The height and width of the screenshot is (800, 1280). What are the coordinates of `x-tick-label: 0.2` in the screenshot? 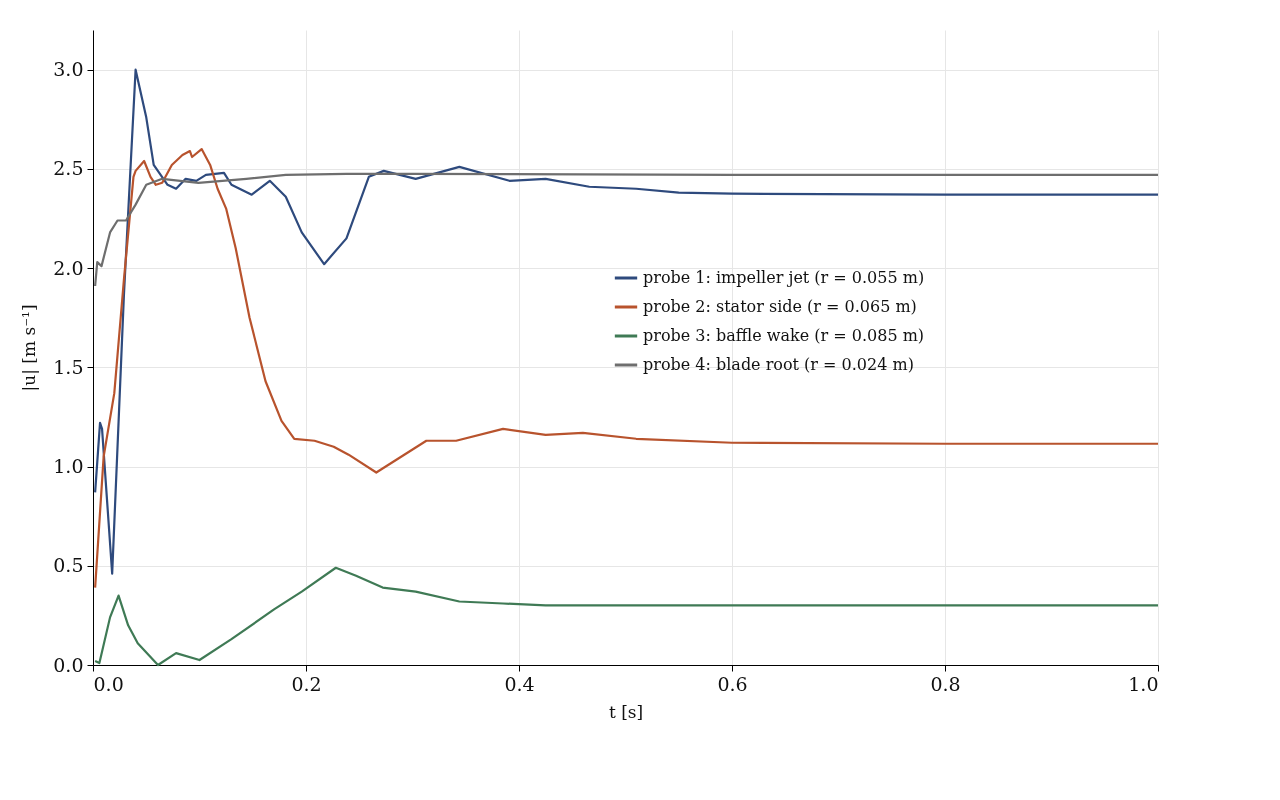 It's located at (306, 683).